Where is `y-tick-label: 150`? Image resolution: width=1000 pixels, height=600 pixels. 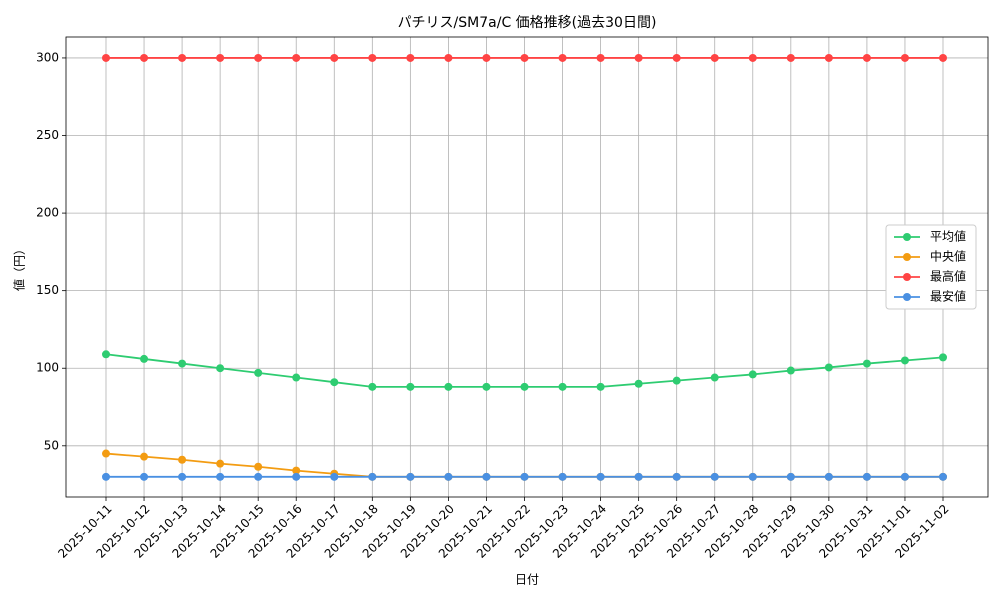 y-tick-label: 150 is located at coordinates (47, 290).